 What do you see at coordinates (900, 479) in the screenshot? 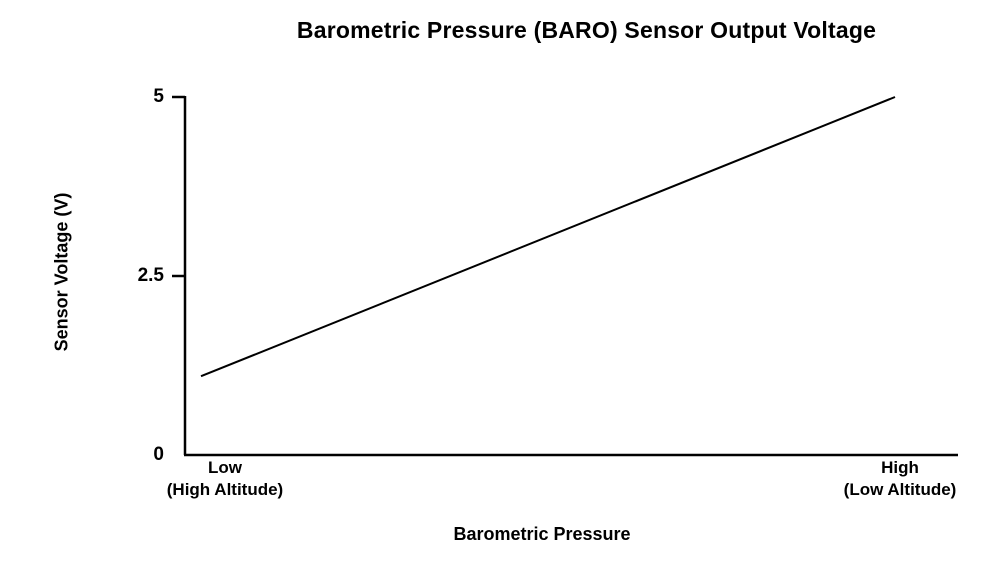
I see `x-category-high: High (Low Altitude)` at bounding box center [900, 479].